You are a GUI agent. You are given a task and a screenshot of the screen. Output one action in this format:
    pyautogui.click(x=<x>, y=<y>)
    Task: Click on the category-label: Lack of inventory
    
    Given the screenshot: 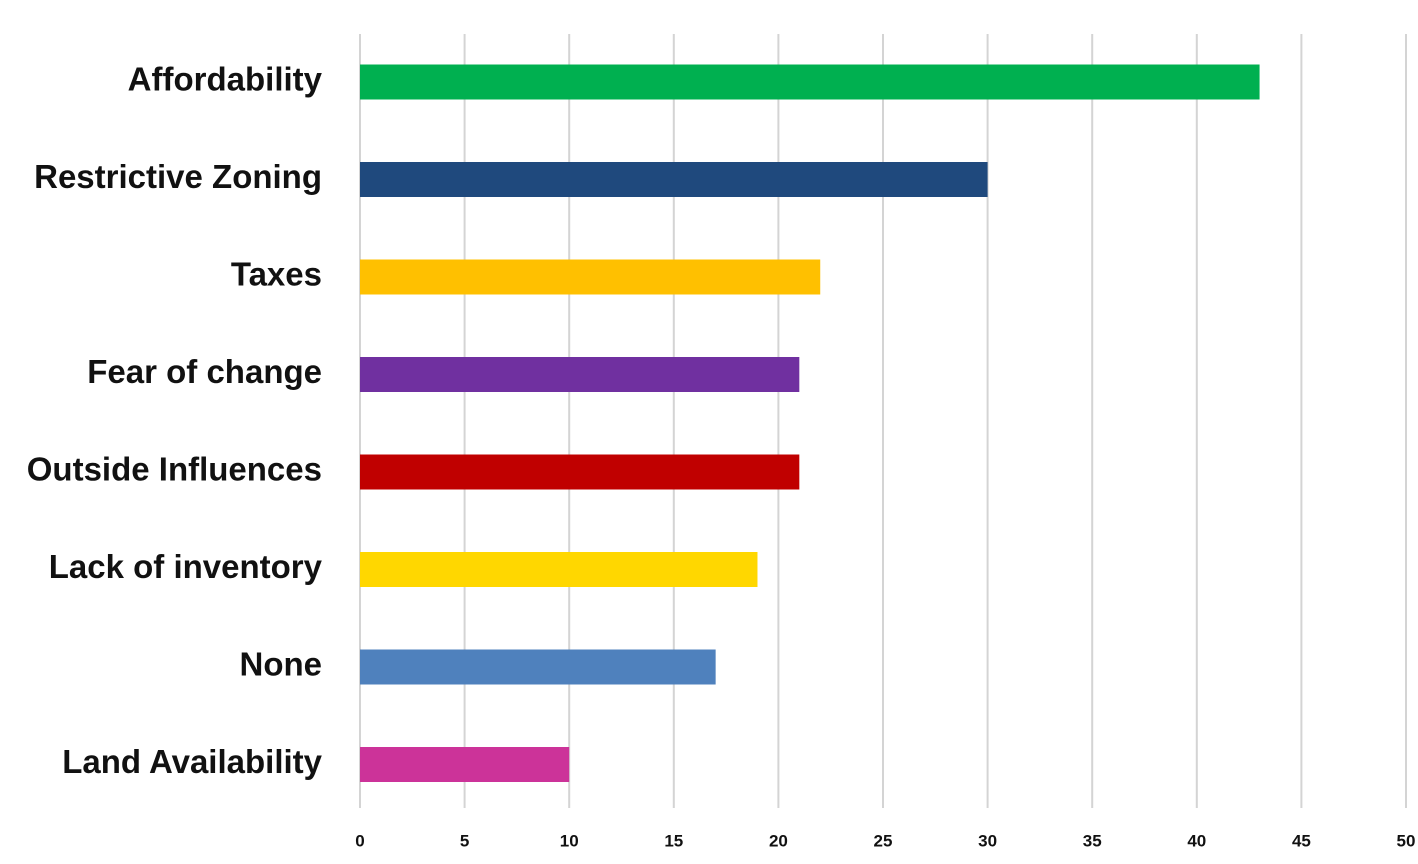 What is the action you would take?
    pyautogui.click(x=186, y=566)
    